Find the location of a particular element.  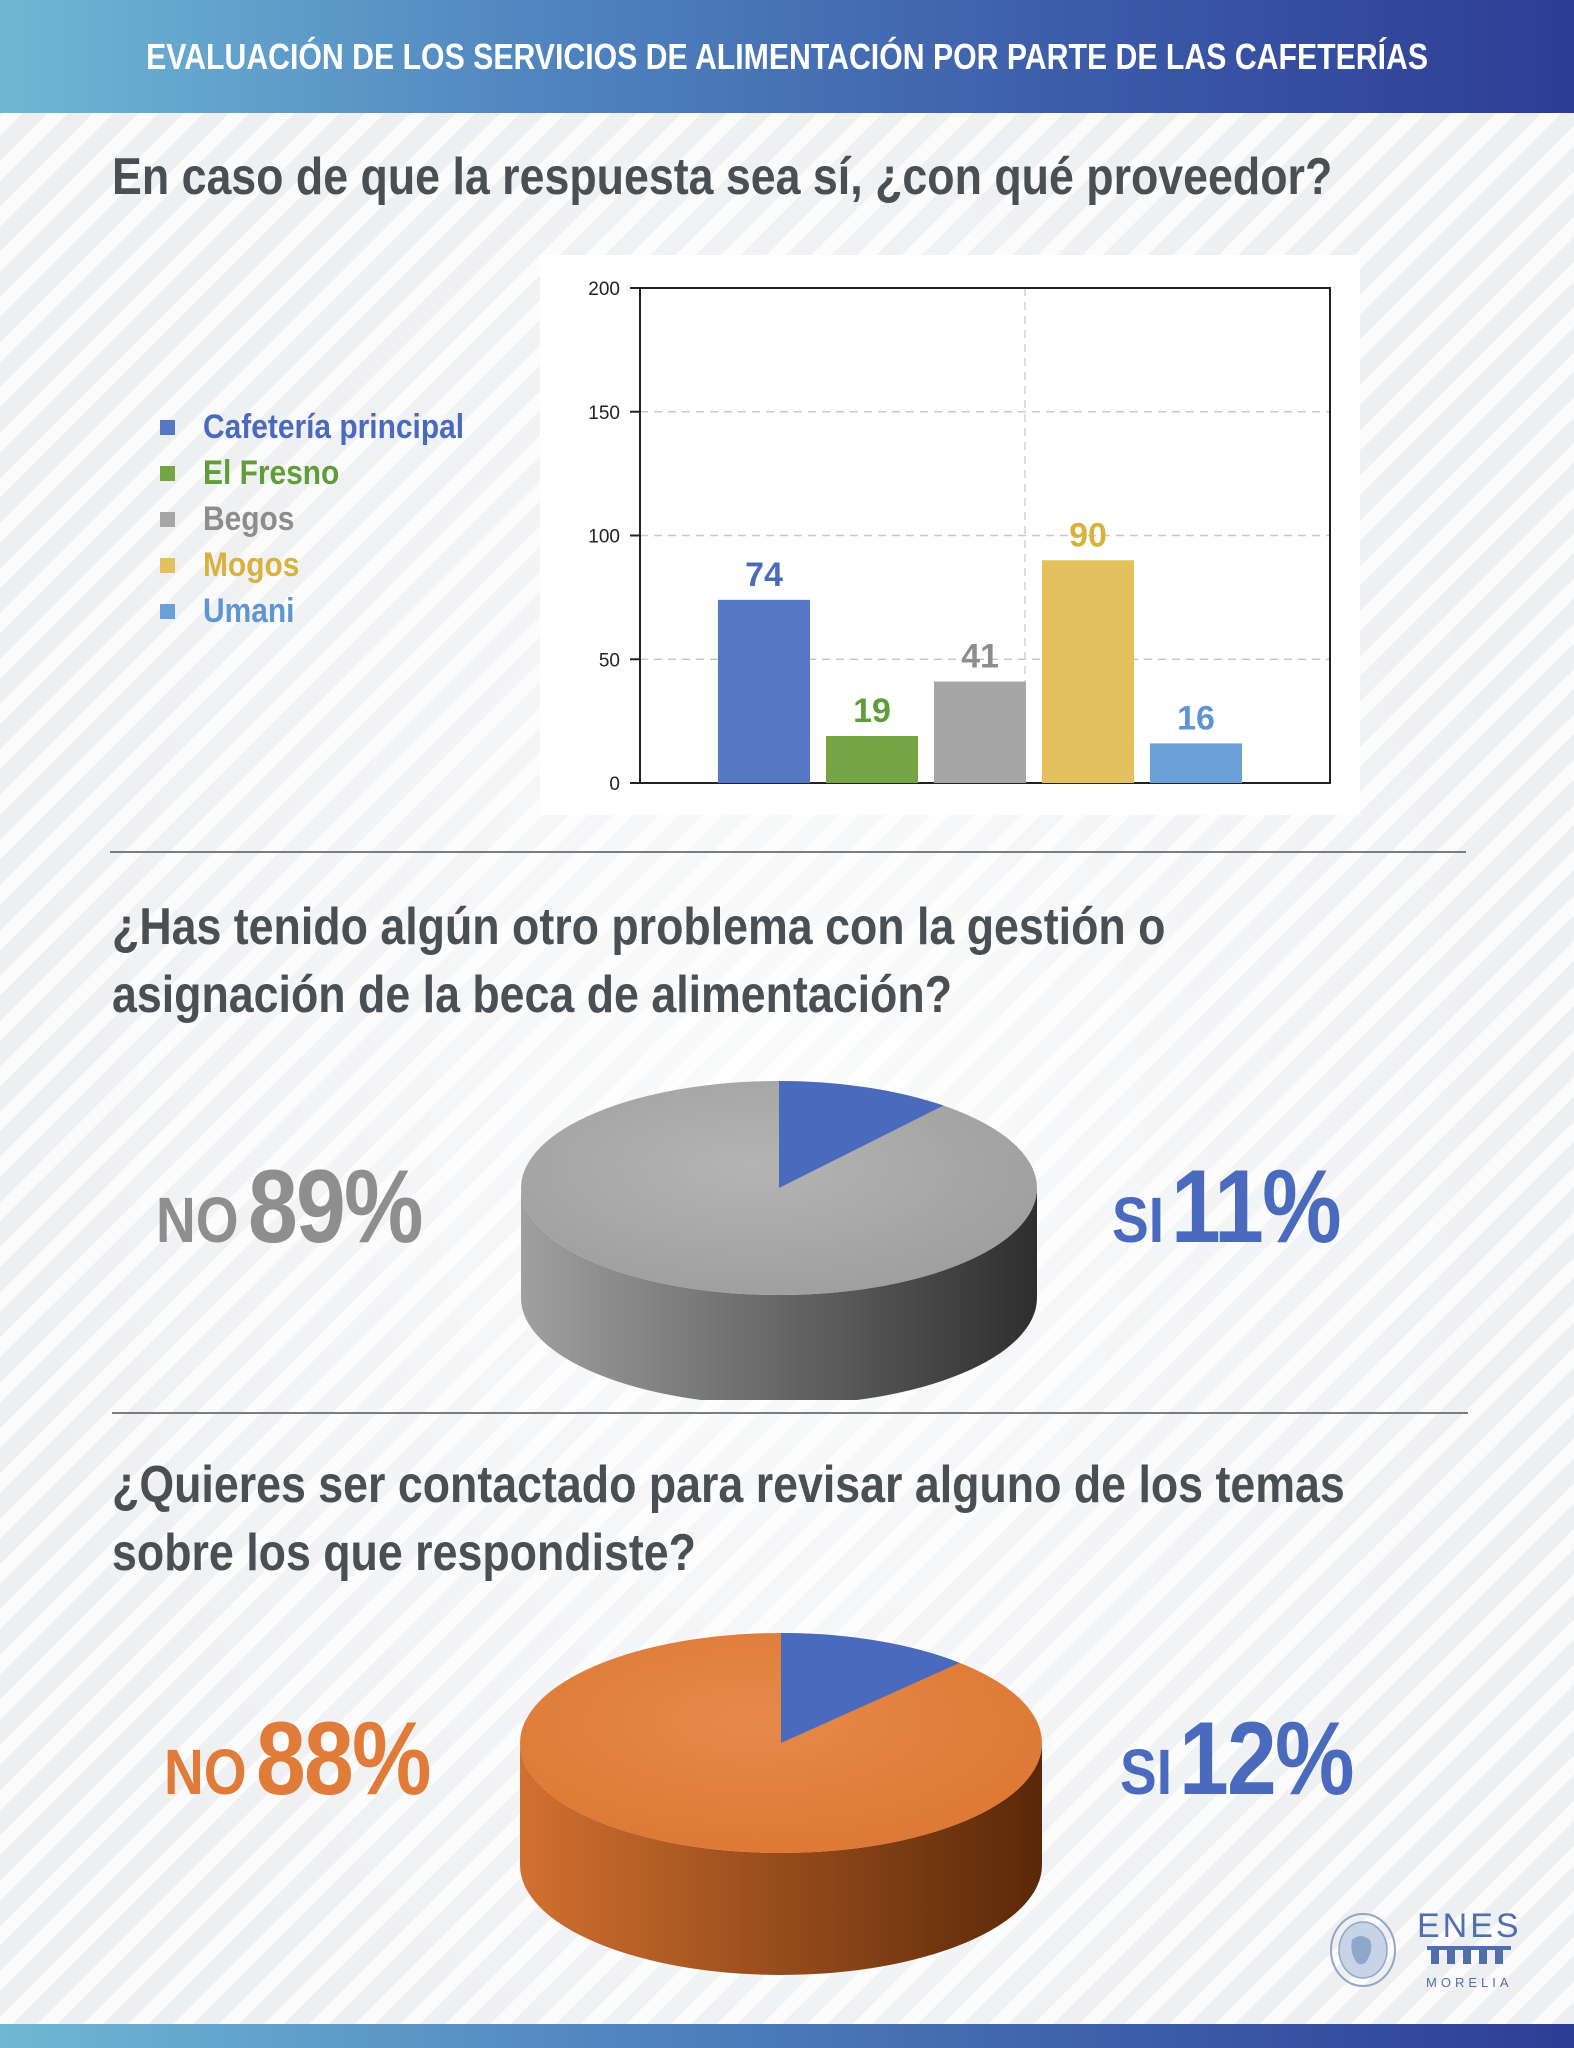

pie1-side-wall is located at coordinates (779, 1294).